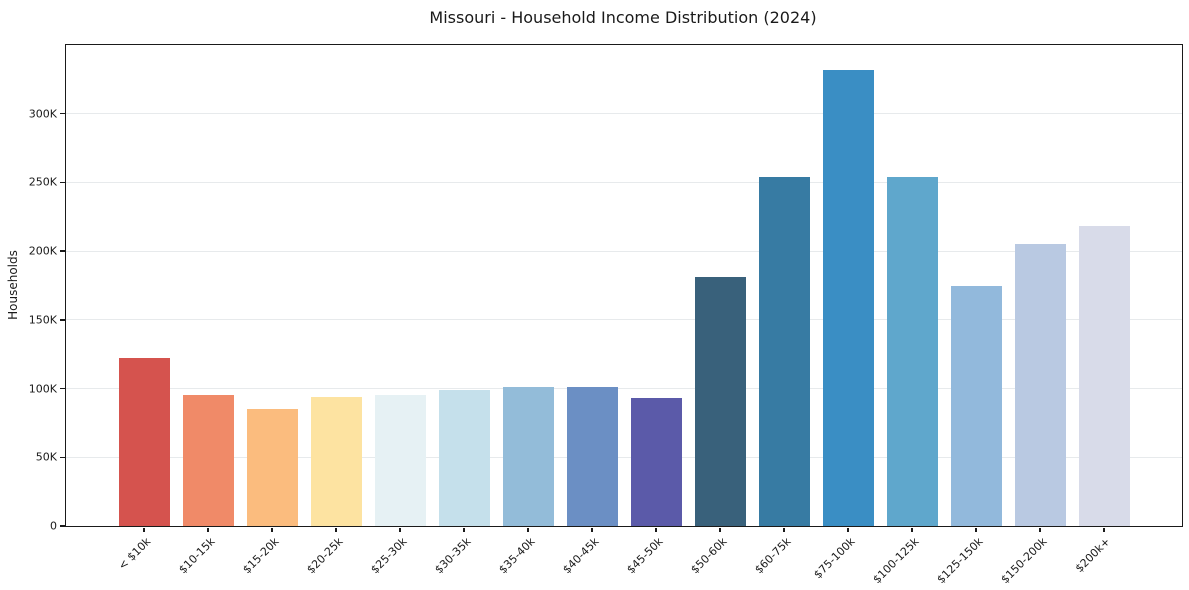  What do you see at coordinates (644, 556) in the screenshot?
I see `x-tick-label-text: $45-50k` at bounding box center [644, 556].